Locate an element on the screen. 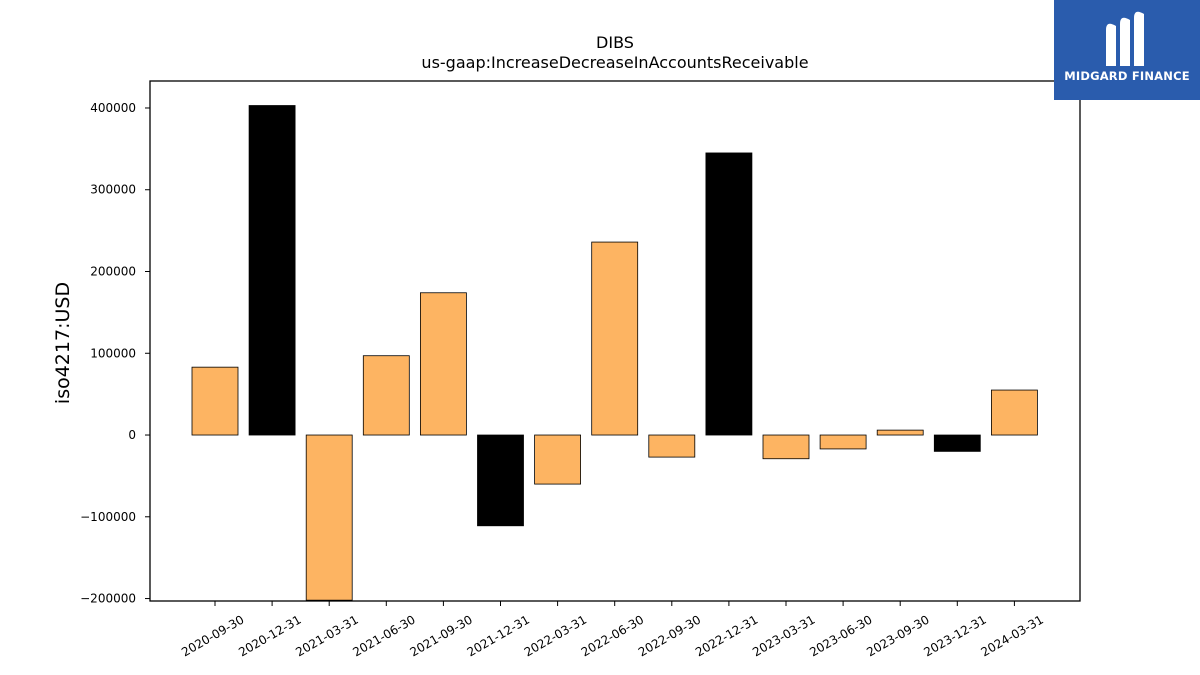 The height and width of the screenshot is (675, 1200). y-axis-ticks: −200000 −100000 0 100000 200000 300000 400000 is located at coordinates (115, 353).